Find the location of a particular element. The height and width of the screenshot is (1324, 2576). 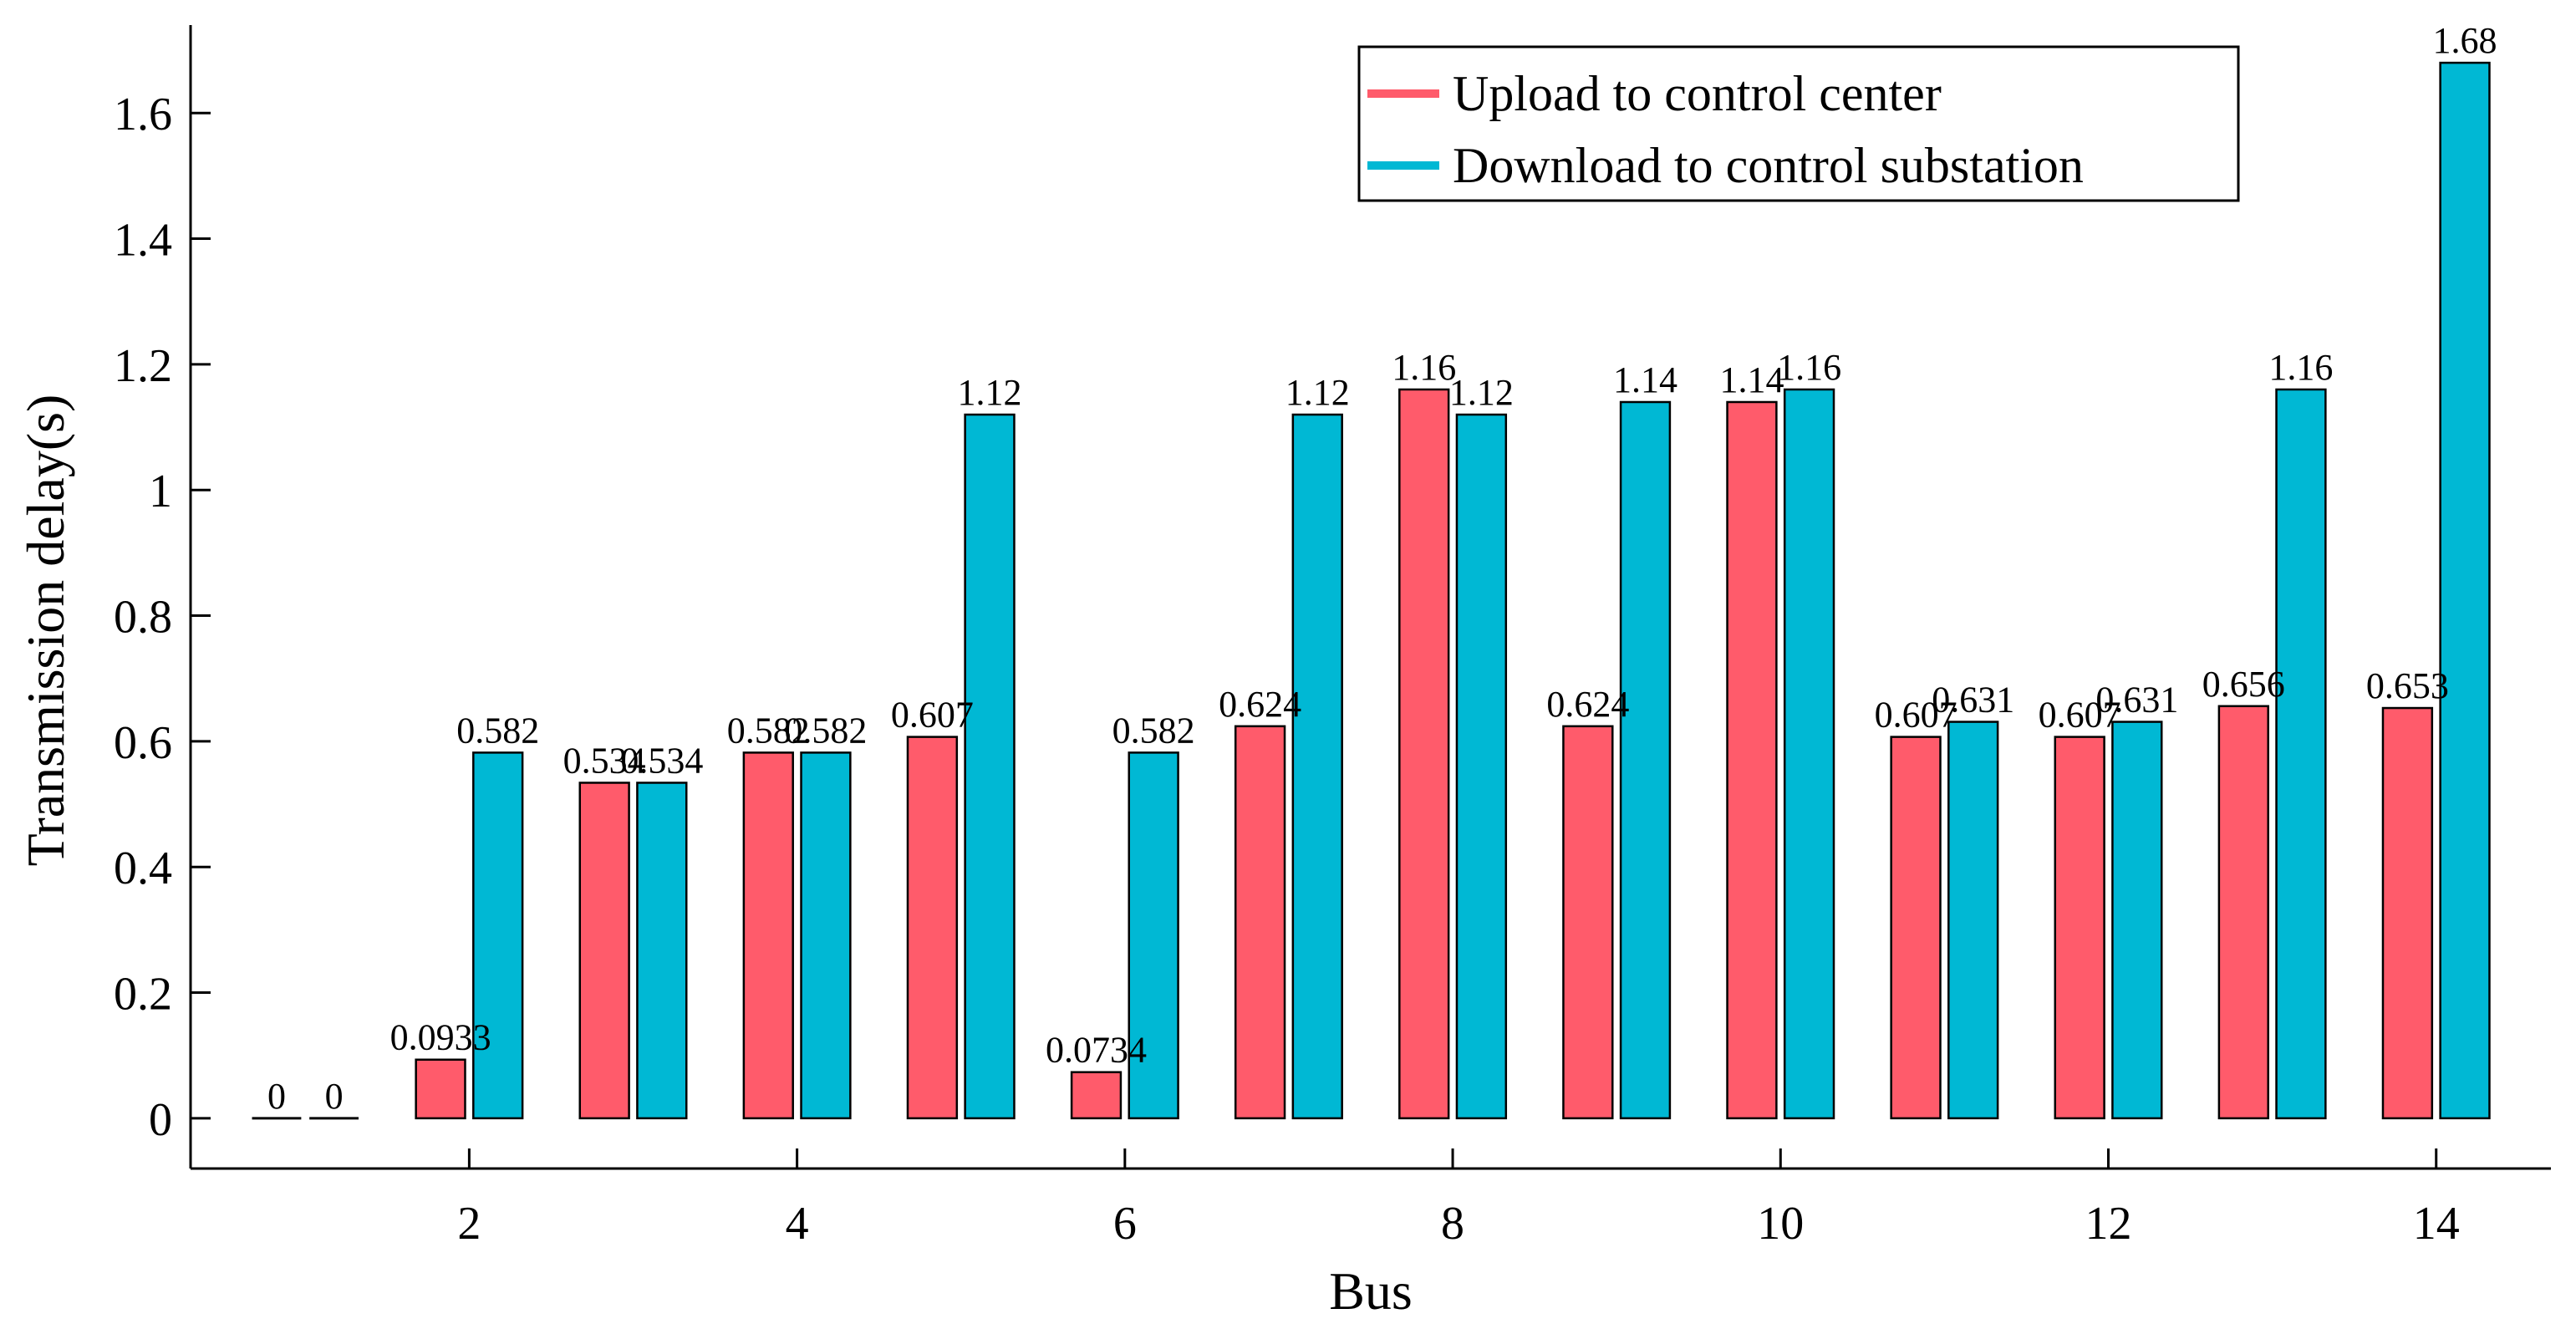

data-label-download-to-control-substation-bus-12: 0.631 is located at coordinates (2136, 700).